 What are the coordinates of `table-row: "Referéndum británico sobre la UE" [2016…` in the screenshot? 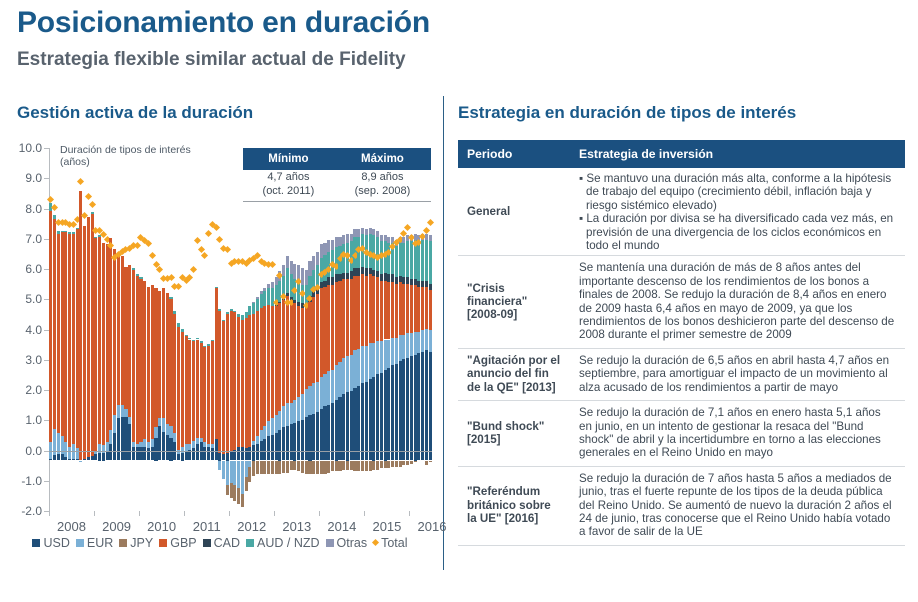 It's located at (681, 506).